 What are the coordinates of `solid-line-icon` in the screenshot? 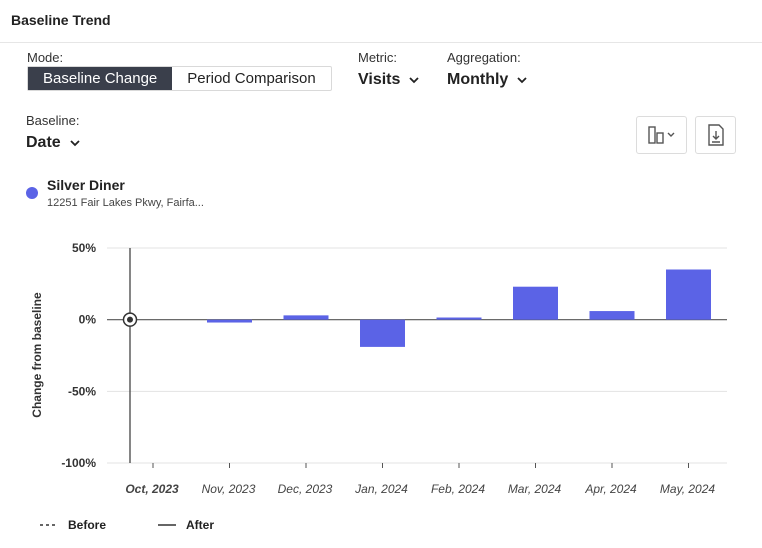 It's located at (167, 525).